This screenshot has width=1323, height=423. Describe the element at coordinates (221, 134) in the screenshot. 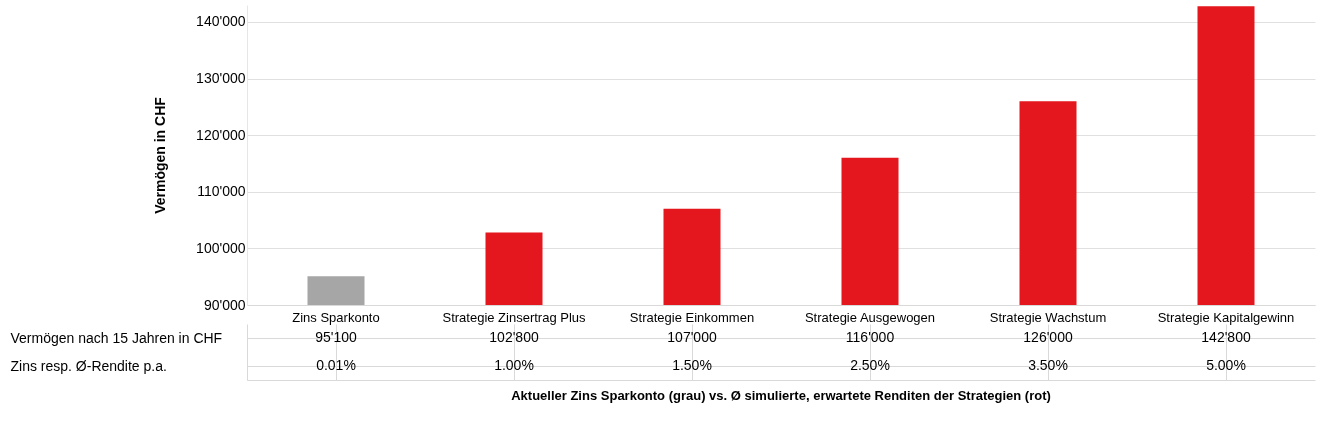

I see `y-tick-label: 120'000` at that location.